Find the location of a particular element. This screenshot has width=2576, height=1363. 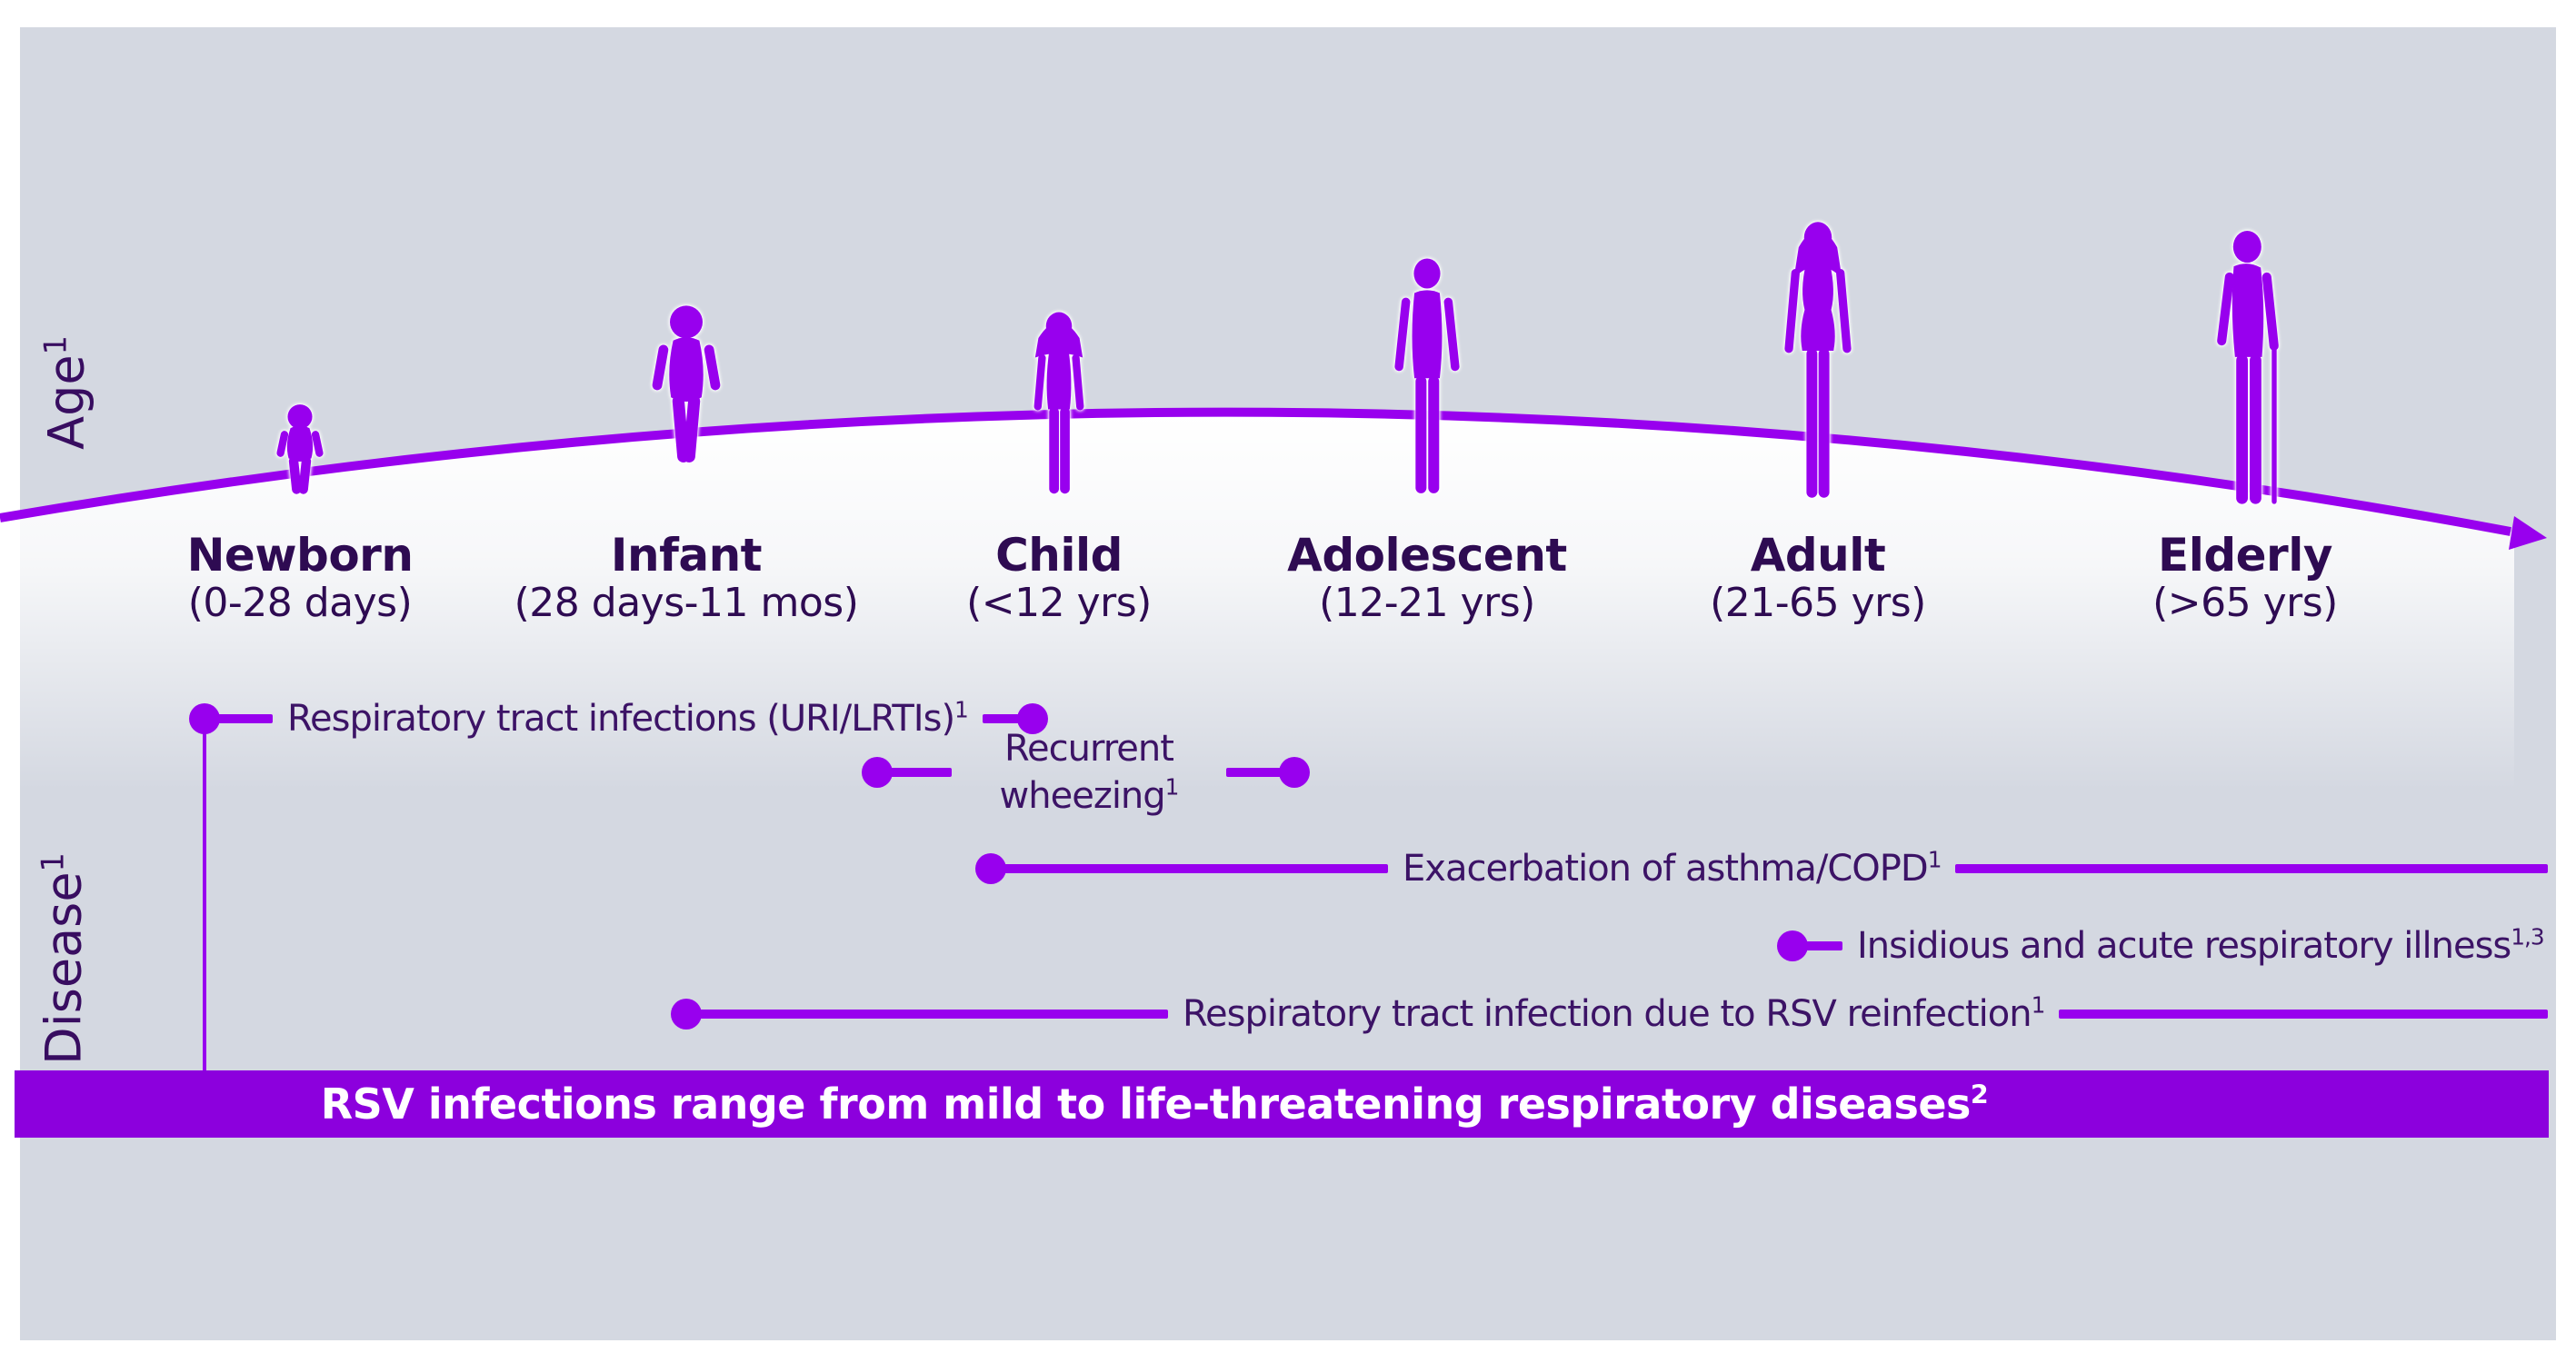

disease-axis-label: Disease1 is located at coordinates (64, 958).